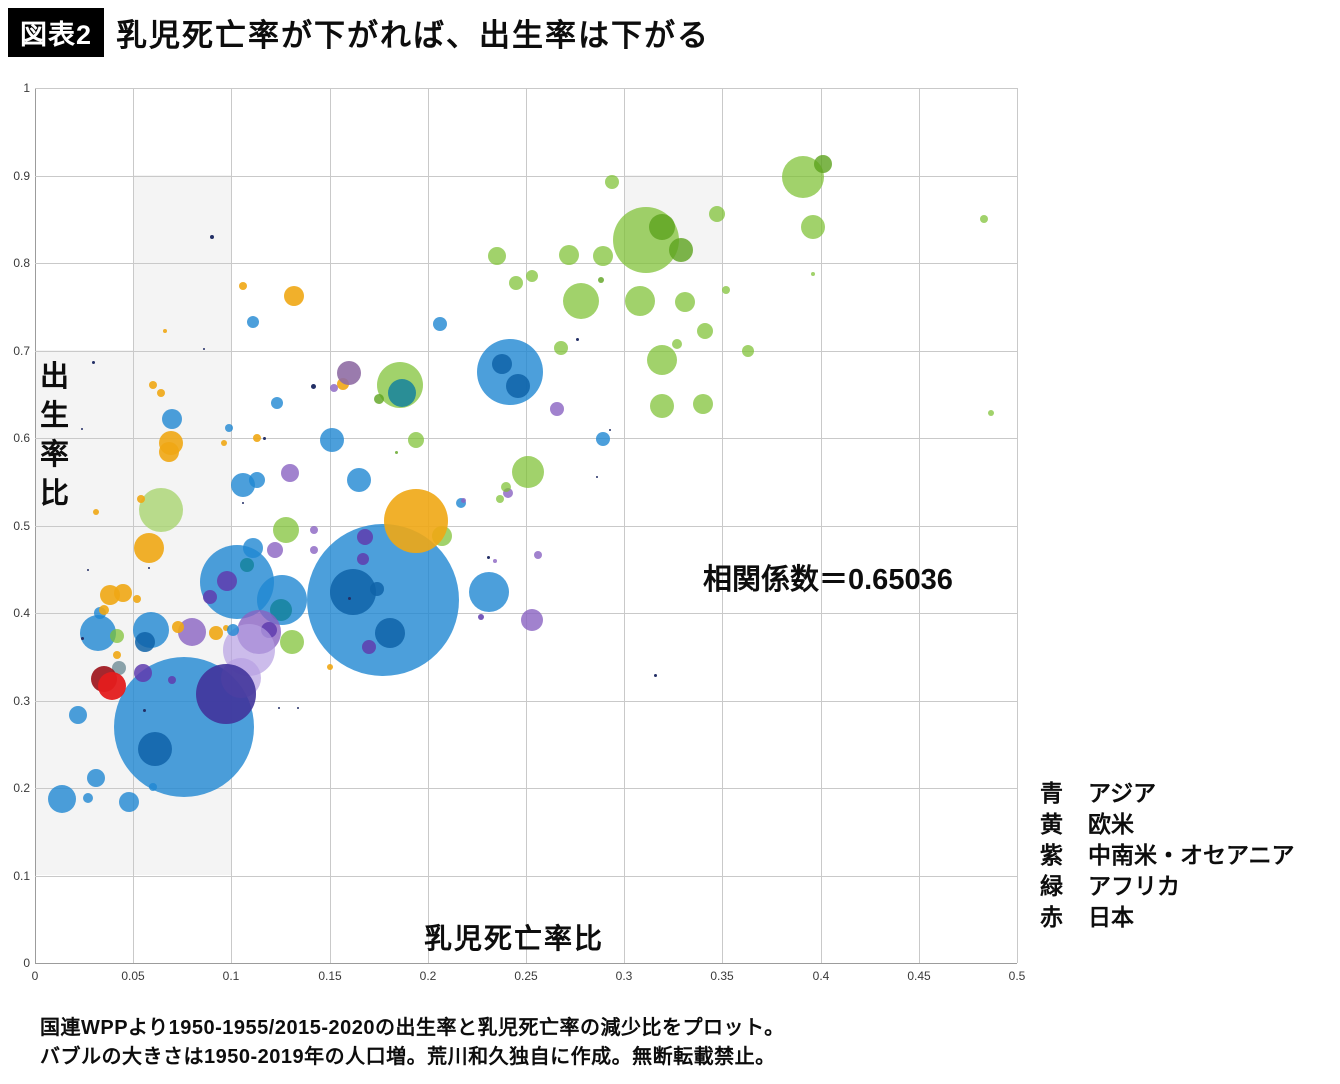 The width and height of the screenshot is (1340, 1084). What do you see at coordinates (56, 32) in the screenshot?
I see `figure-badge: 図表2` at bounding box center [56, 32].